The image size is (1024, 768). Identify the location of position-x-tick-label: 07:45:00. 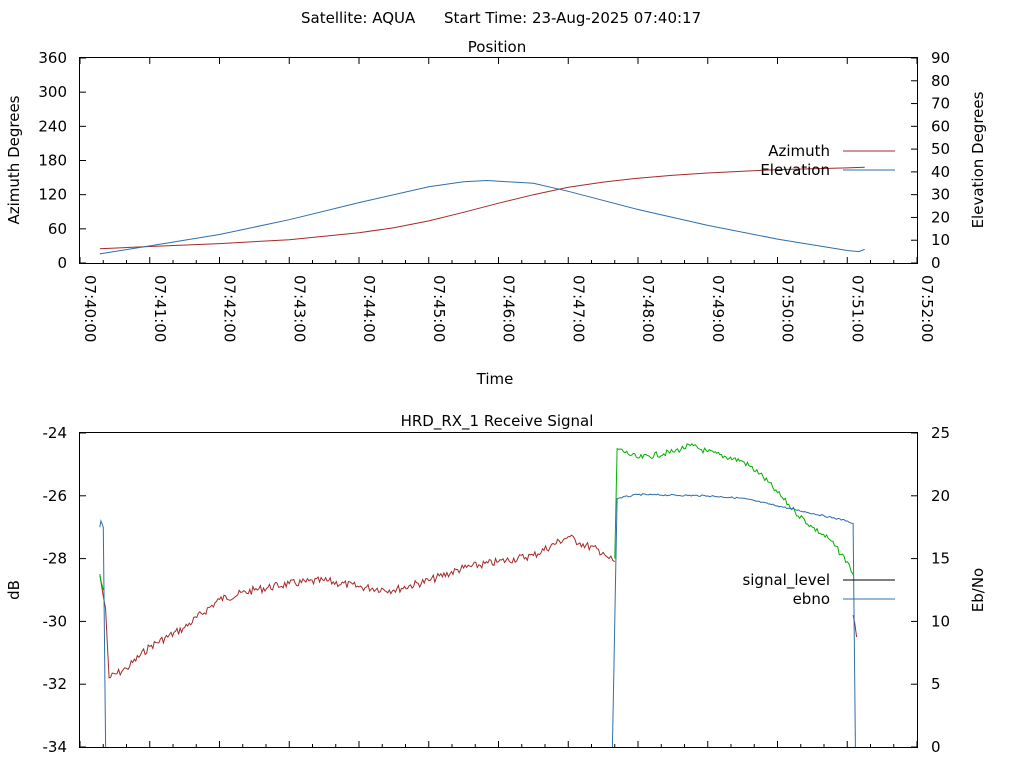
(439, 308).